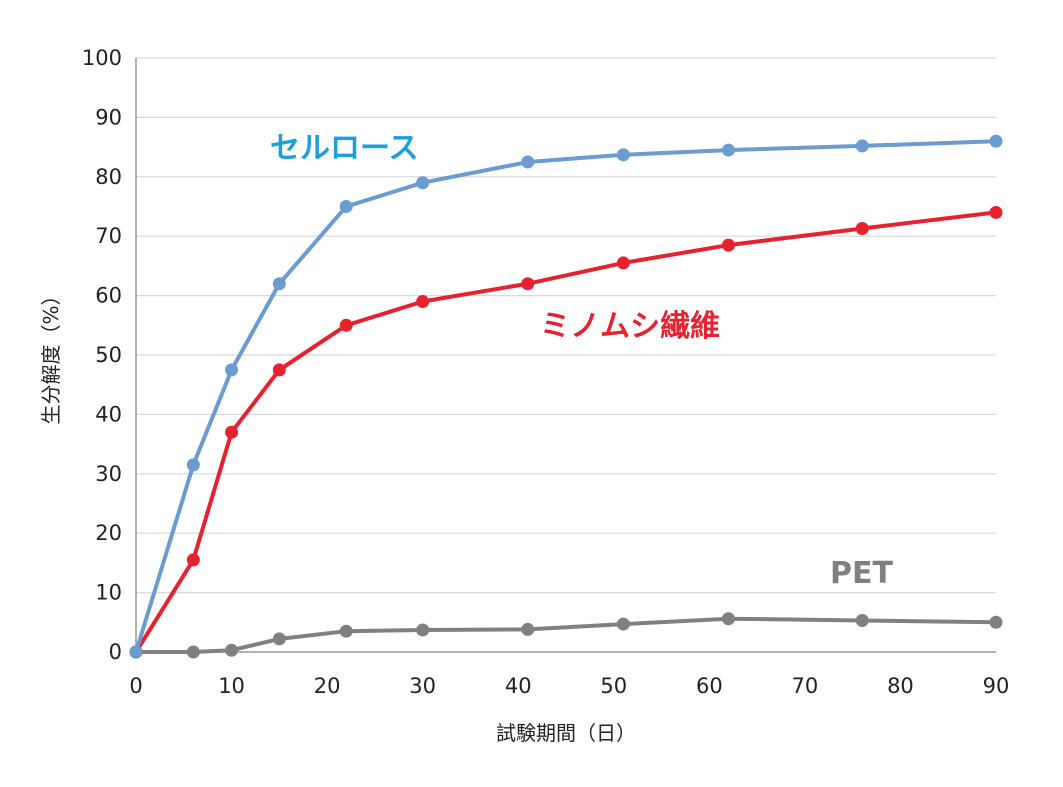 This screenshot has width=1063, height=787. Describe the element at coordinates (613, 686) in the screenshot. I see `x-tick-label: 50` at that location.